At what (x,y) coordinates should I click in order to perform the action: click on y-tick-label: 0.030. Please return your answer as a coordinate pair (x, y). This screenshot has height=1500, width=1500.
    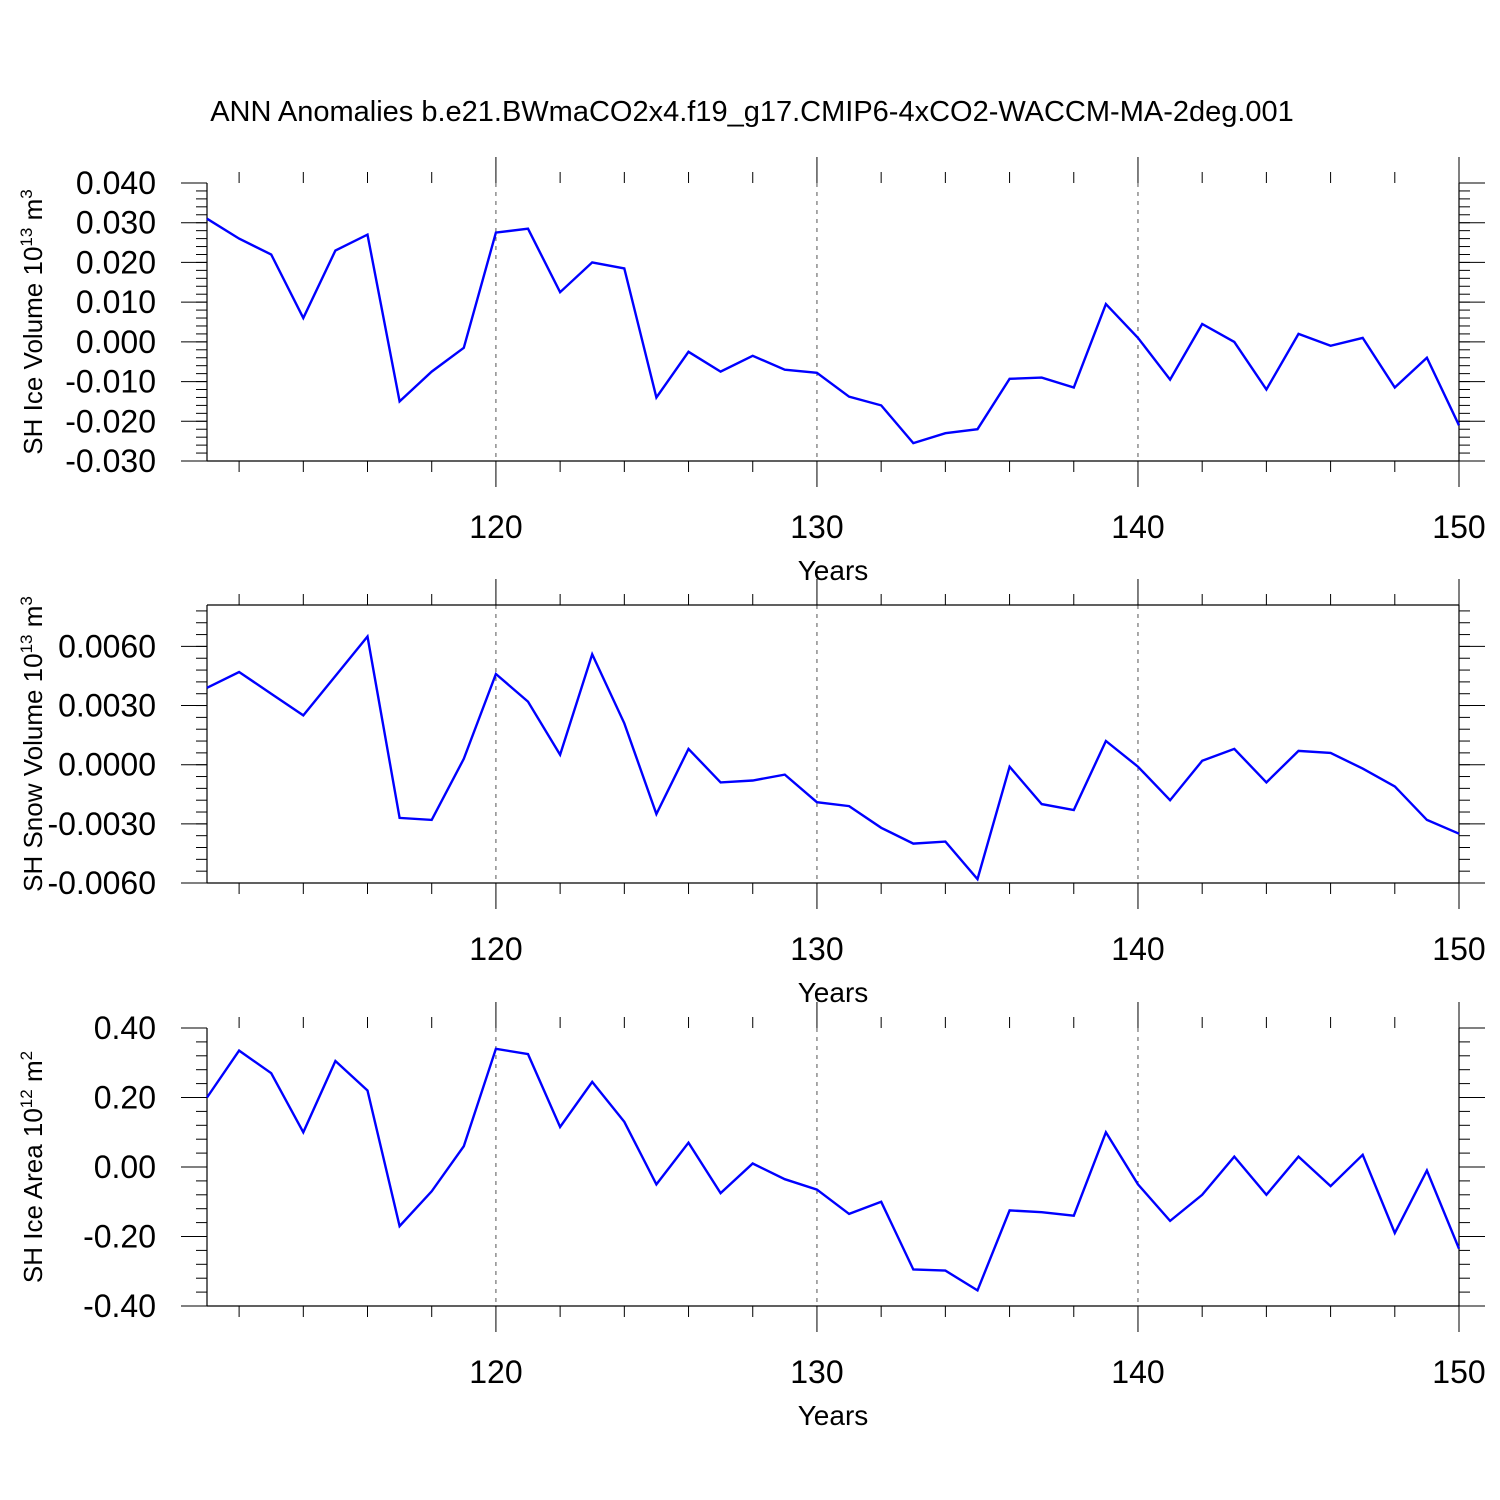
    Looking at the image, I should click on (116, 223).